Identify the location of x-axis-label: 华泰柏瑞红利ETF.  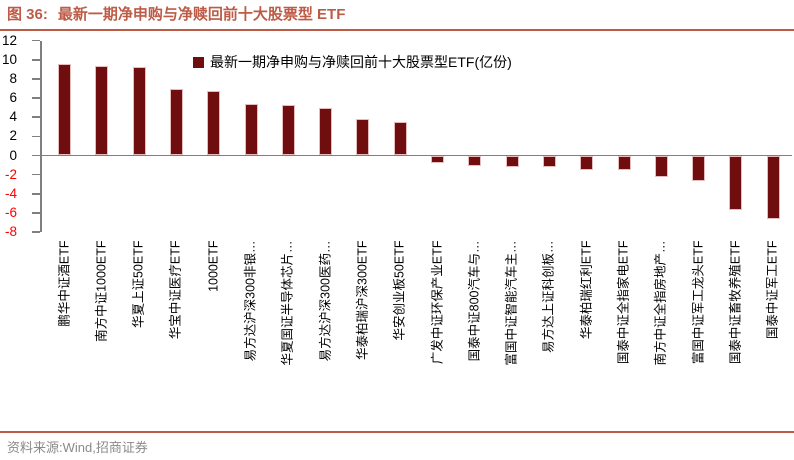
(586, 290).